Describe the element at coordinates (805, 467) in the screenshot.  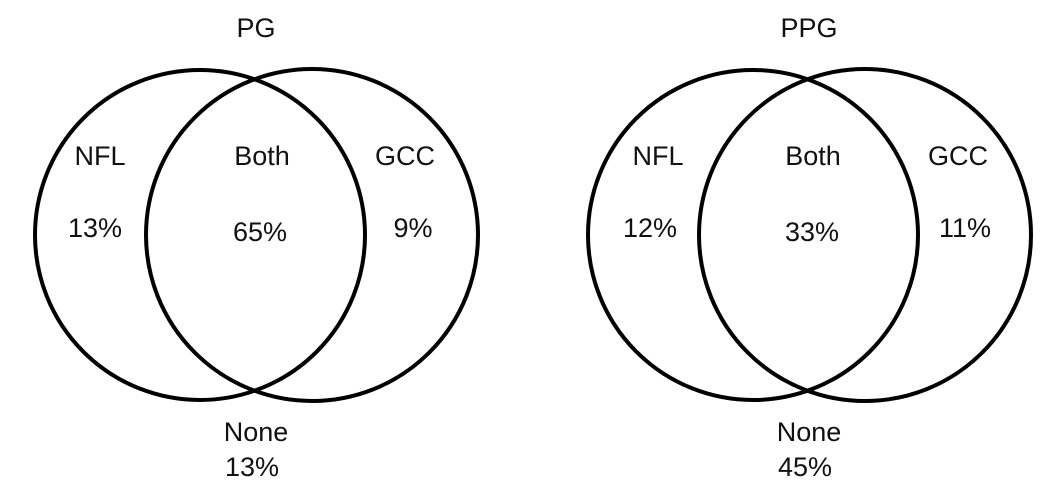
I see `none-value: 45%` at that location.